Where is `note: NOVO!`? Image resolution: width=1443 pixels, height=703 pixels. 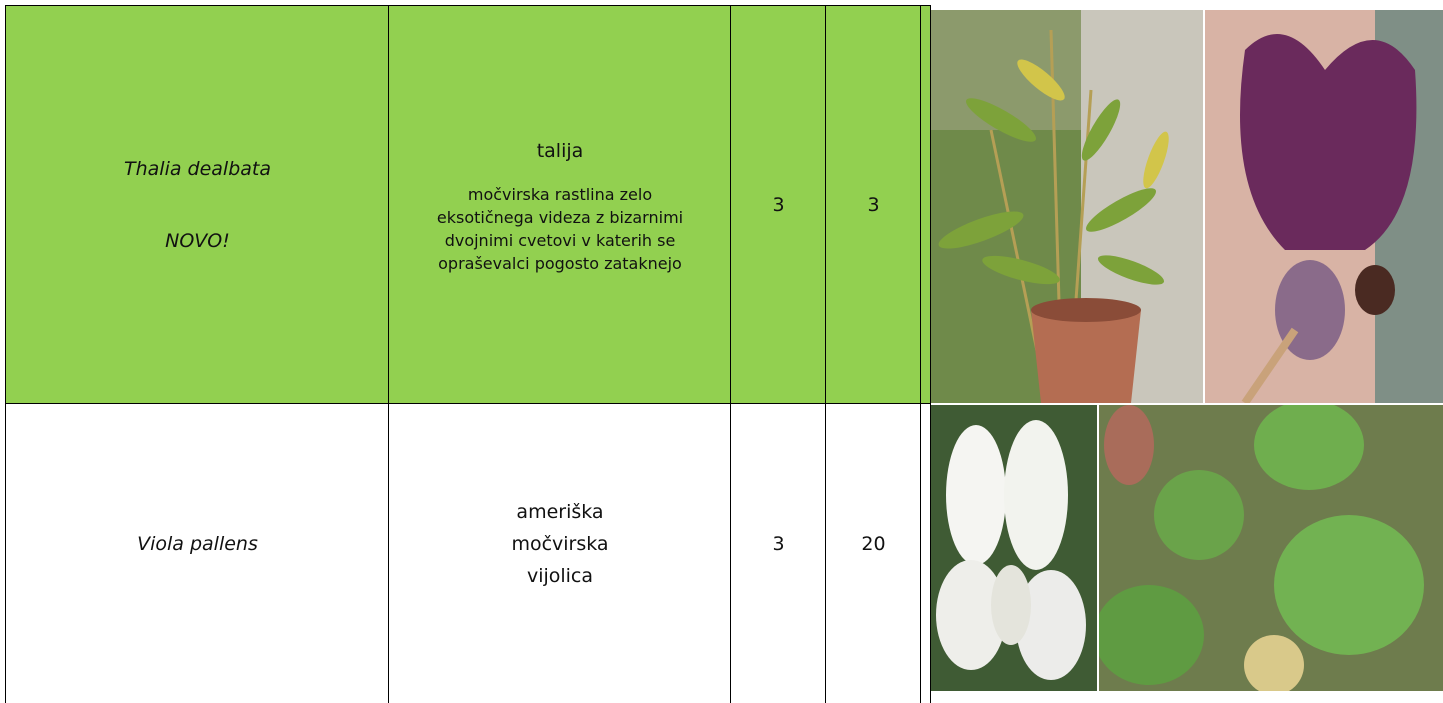 note: NOVO! is located at coordinates (197, 241).